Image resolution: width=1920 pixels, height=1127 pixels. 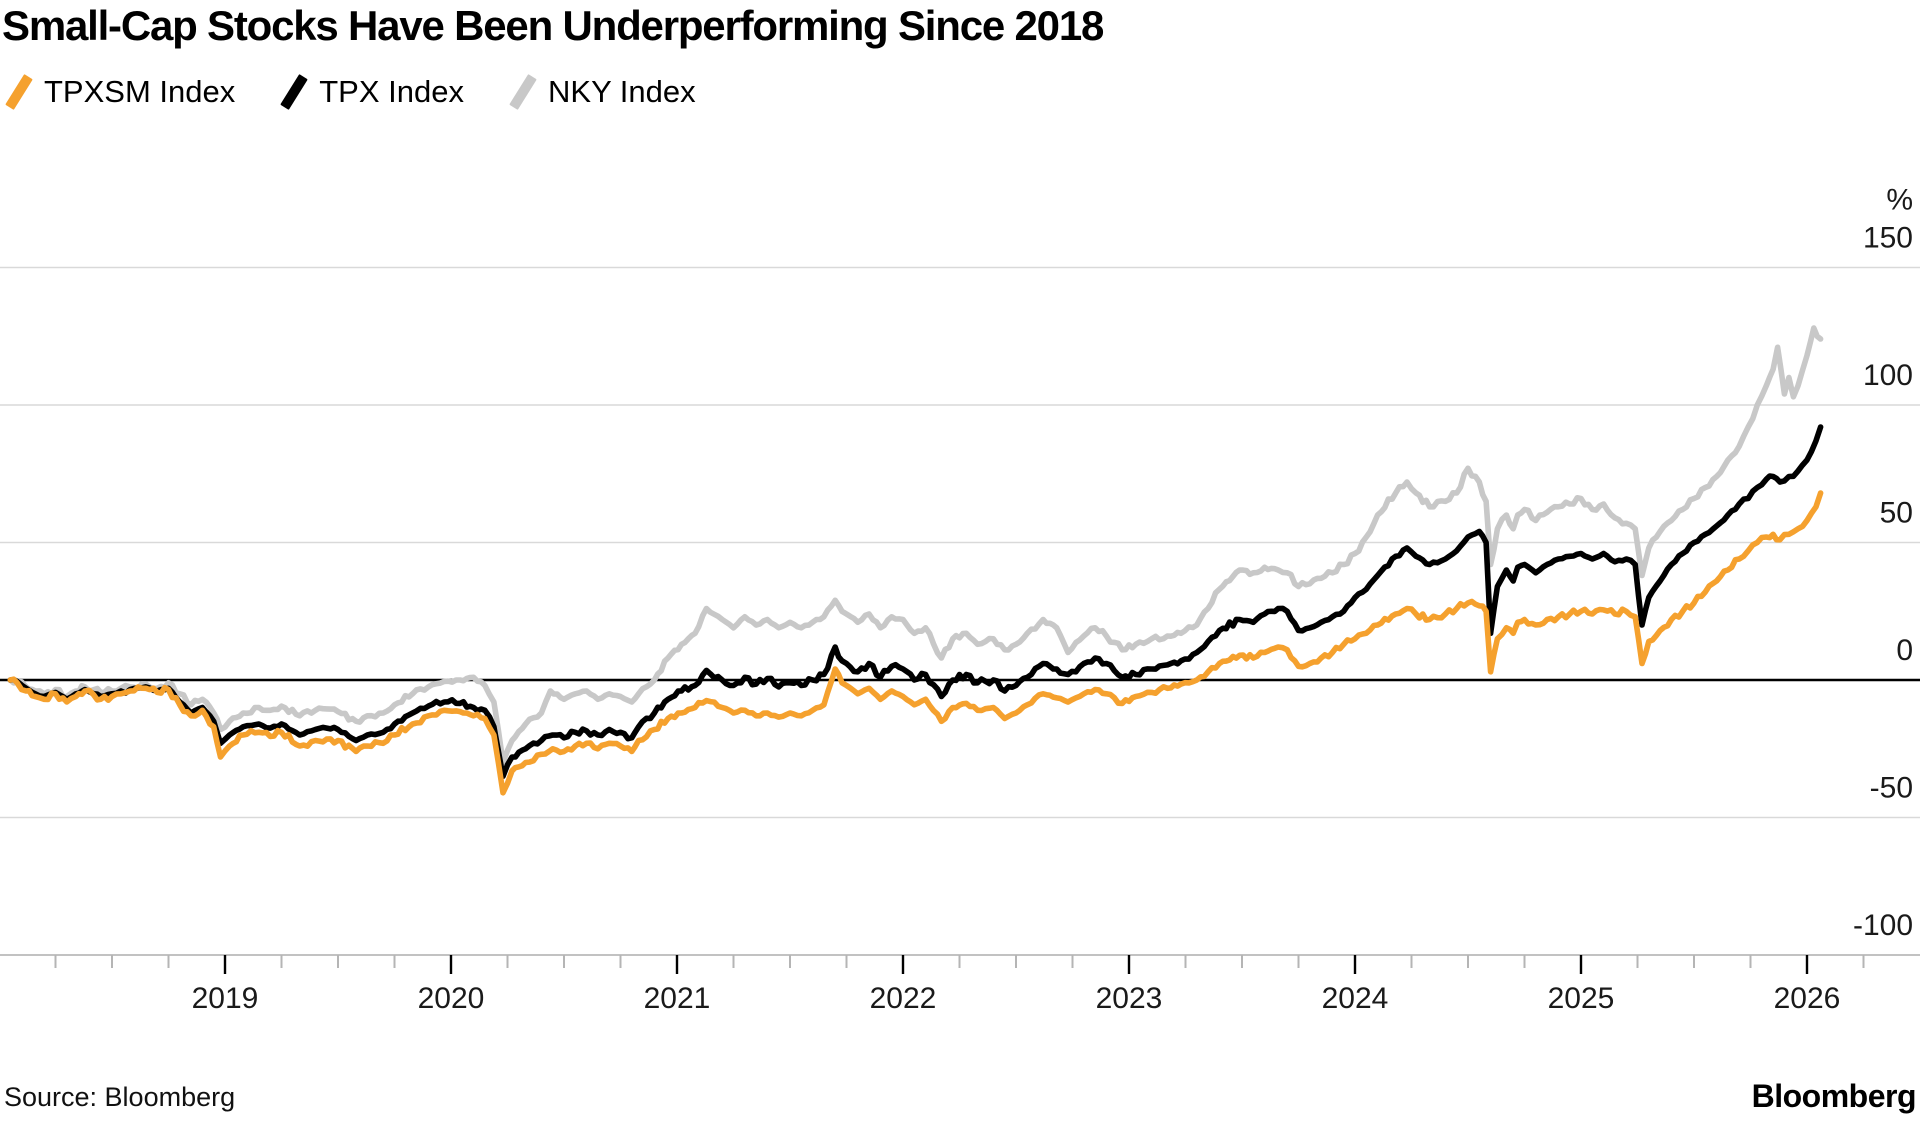 I want to click on legend-label-tpxsm: TPXSM Index, so click(x=140, y=91).